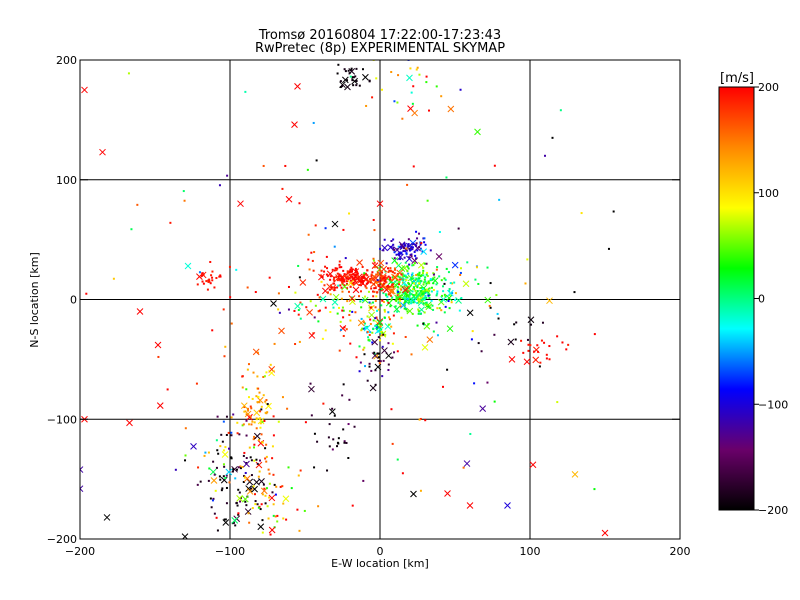 This screenshot has height=600, width=800. Describe the element at coordinates (380, 551) in the screenshot. I see `x-tick-label: 0` at that location.